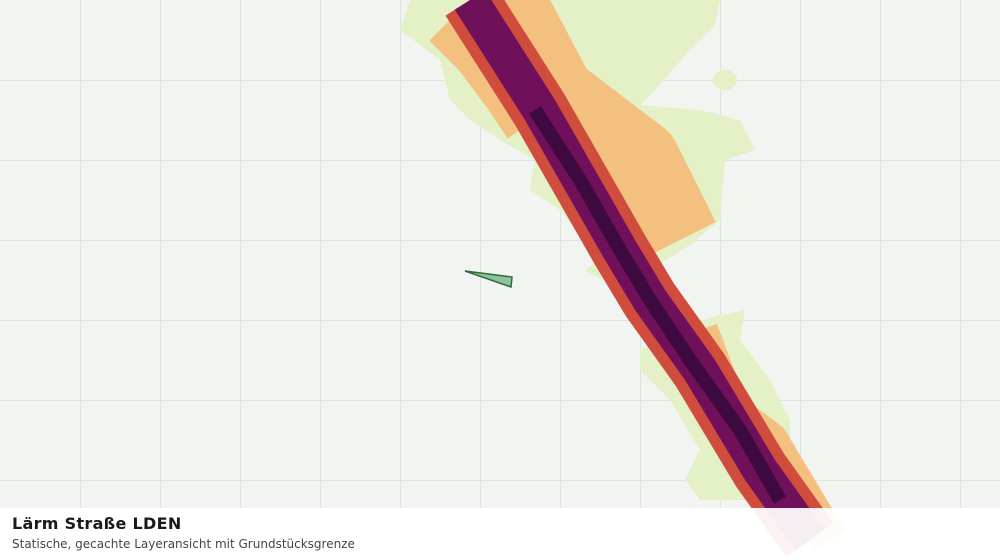 The width and height of the screenshot is (1000, 560). Describe the element at coordinates (488, 279) in the screenshot. I see `parcel-boundary` at that location.